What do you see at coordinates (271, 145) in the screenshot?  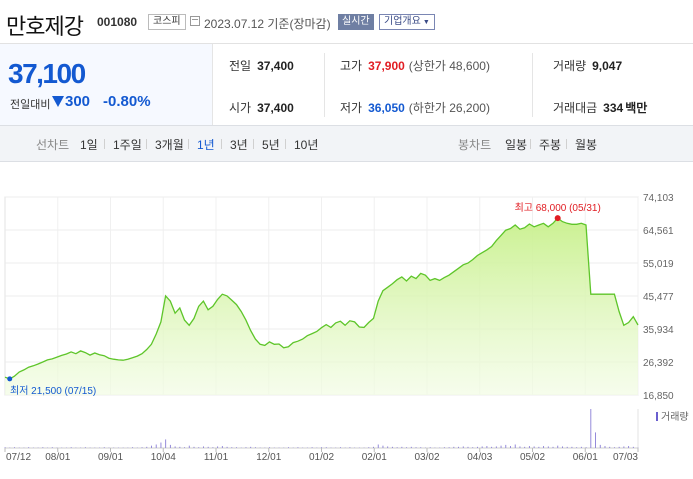 I see `tab-5y: 5년` at bounding box center [271, 145].